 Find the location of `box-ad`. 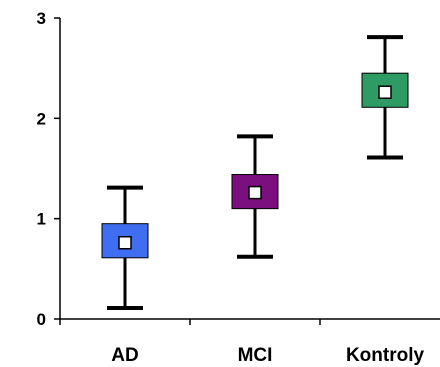

box-ad is located at coordinates (125, 247).